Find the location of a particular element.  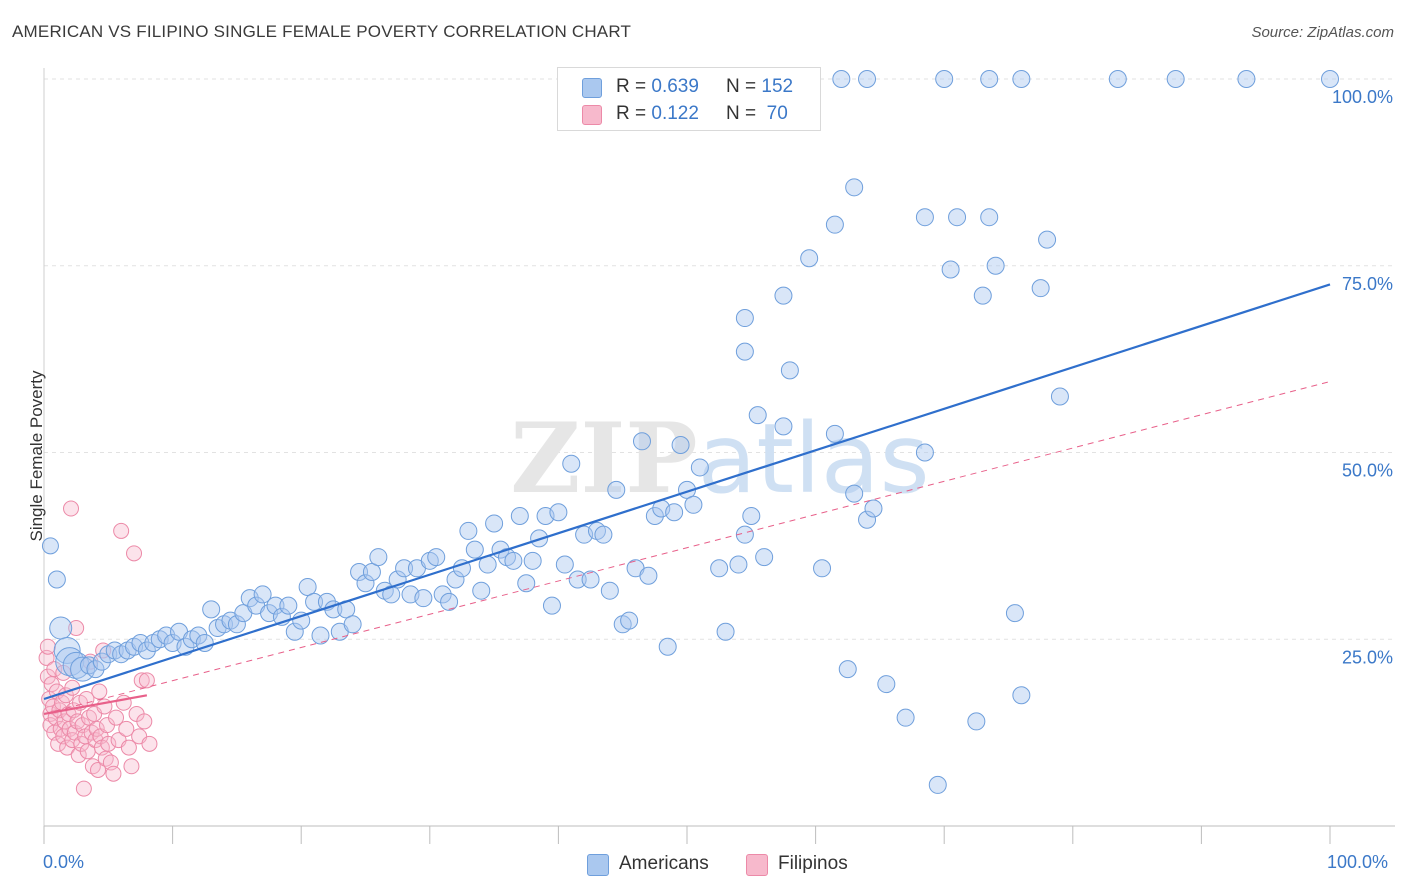

y-tick-label: 25.0% is located at coordinates (1367, 657).